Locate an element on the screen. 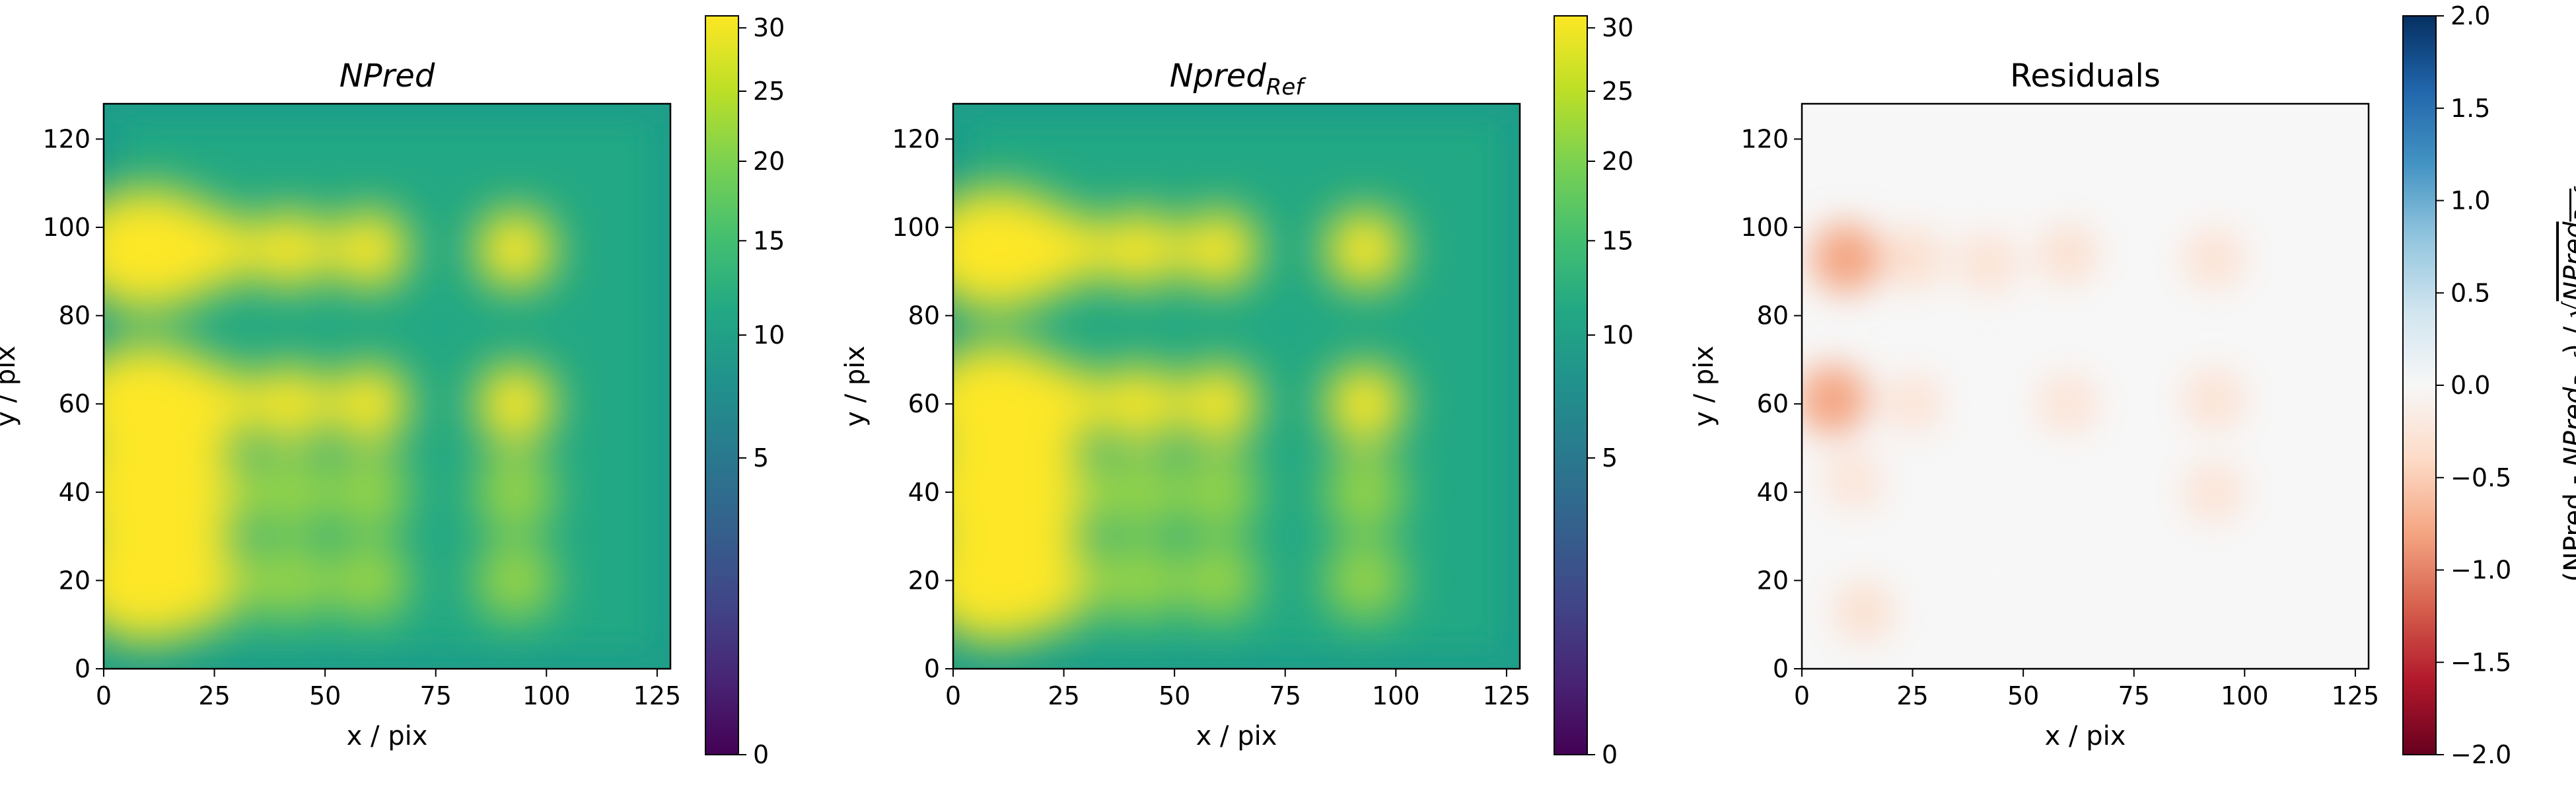 This screenshot has height=793, width=2576. colorbar-tick-label: −2.0 is located at coordinates (2481, 754).